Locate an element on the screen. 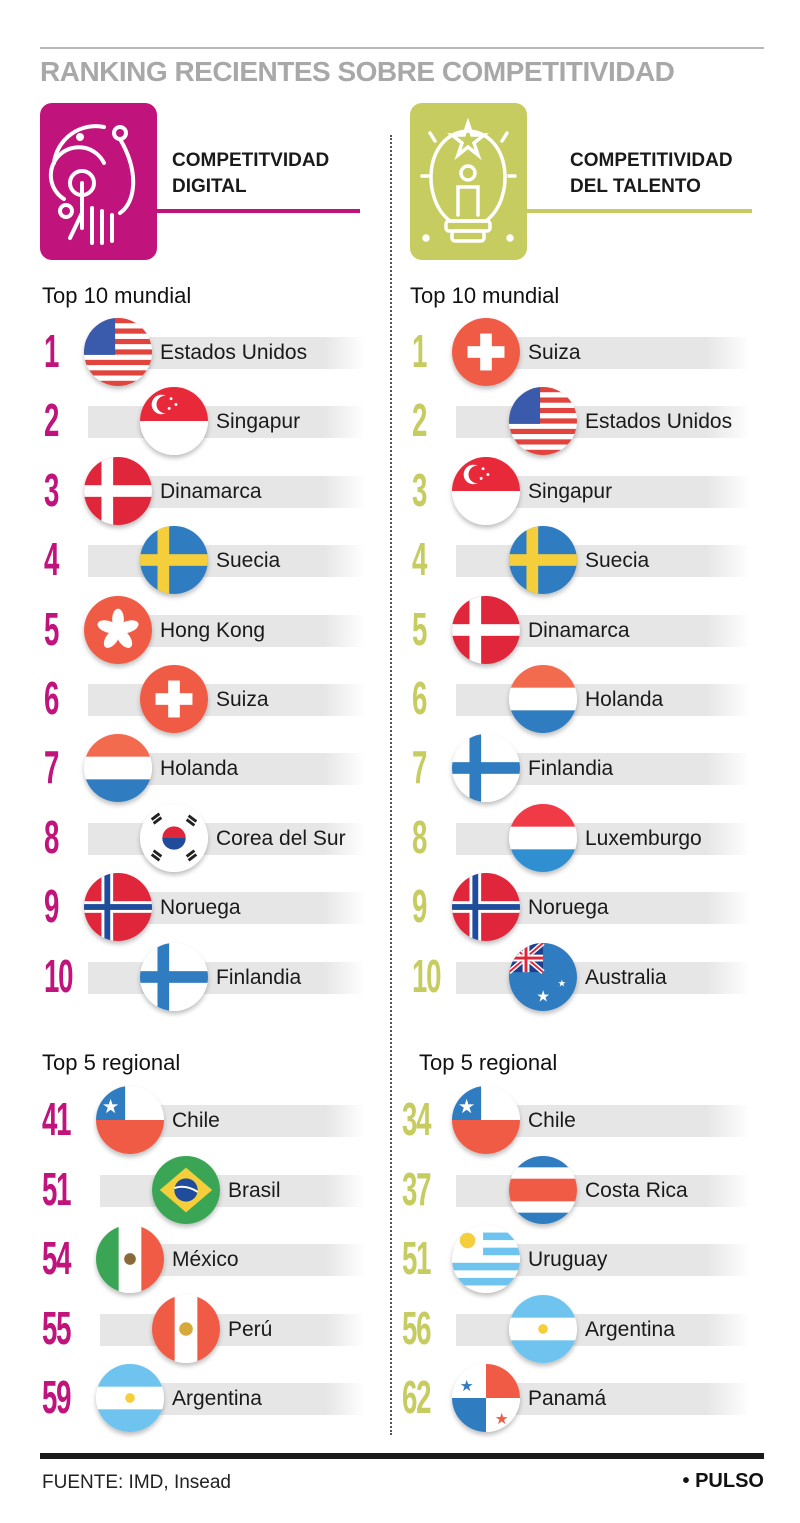  country-name: Noruega is located at coordinates (200, 908).